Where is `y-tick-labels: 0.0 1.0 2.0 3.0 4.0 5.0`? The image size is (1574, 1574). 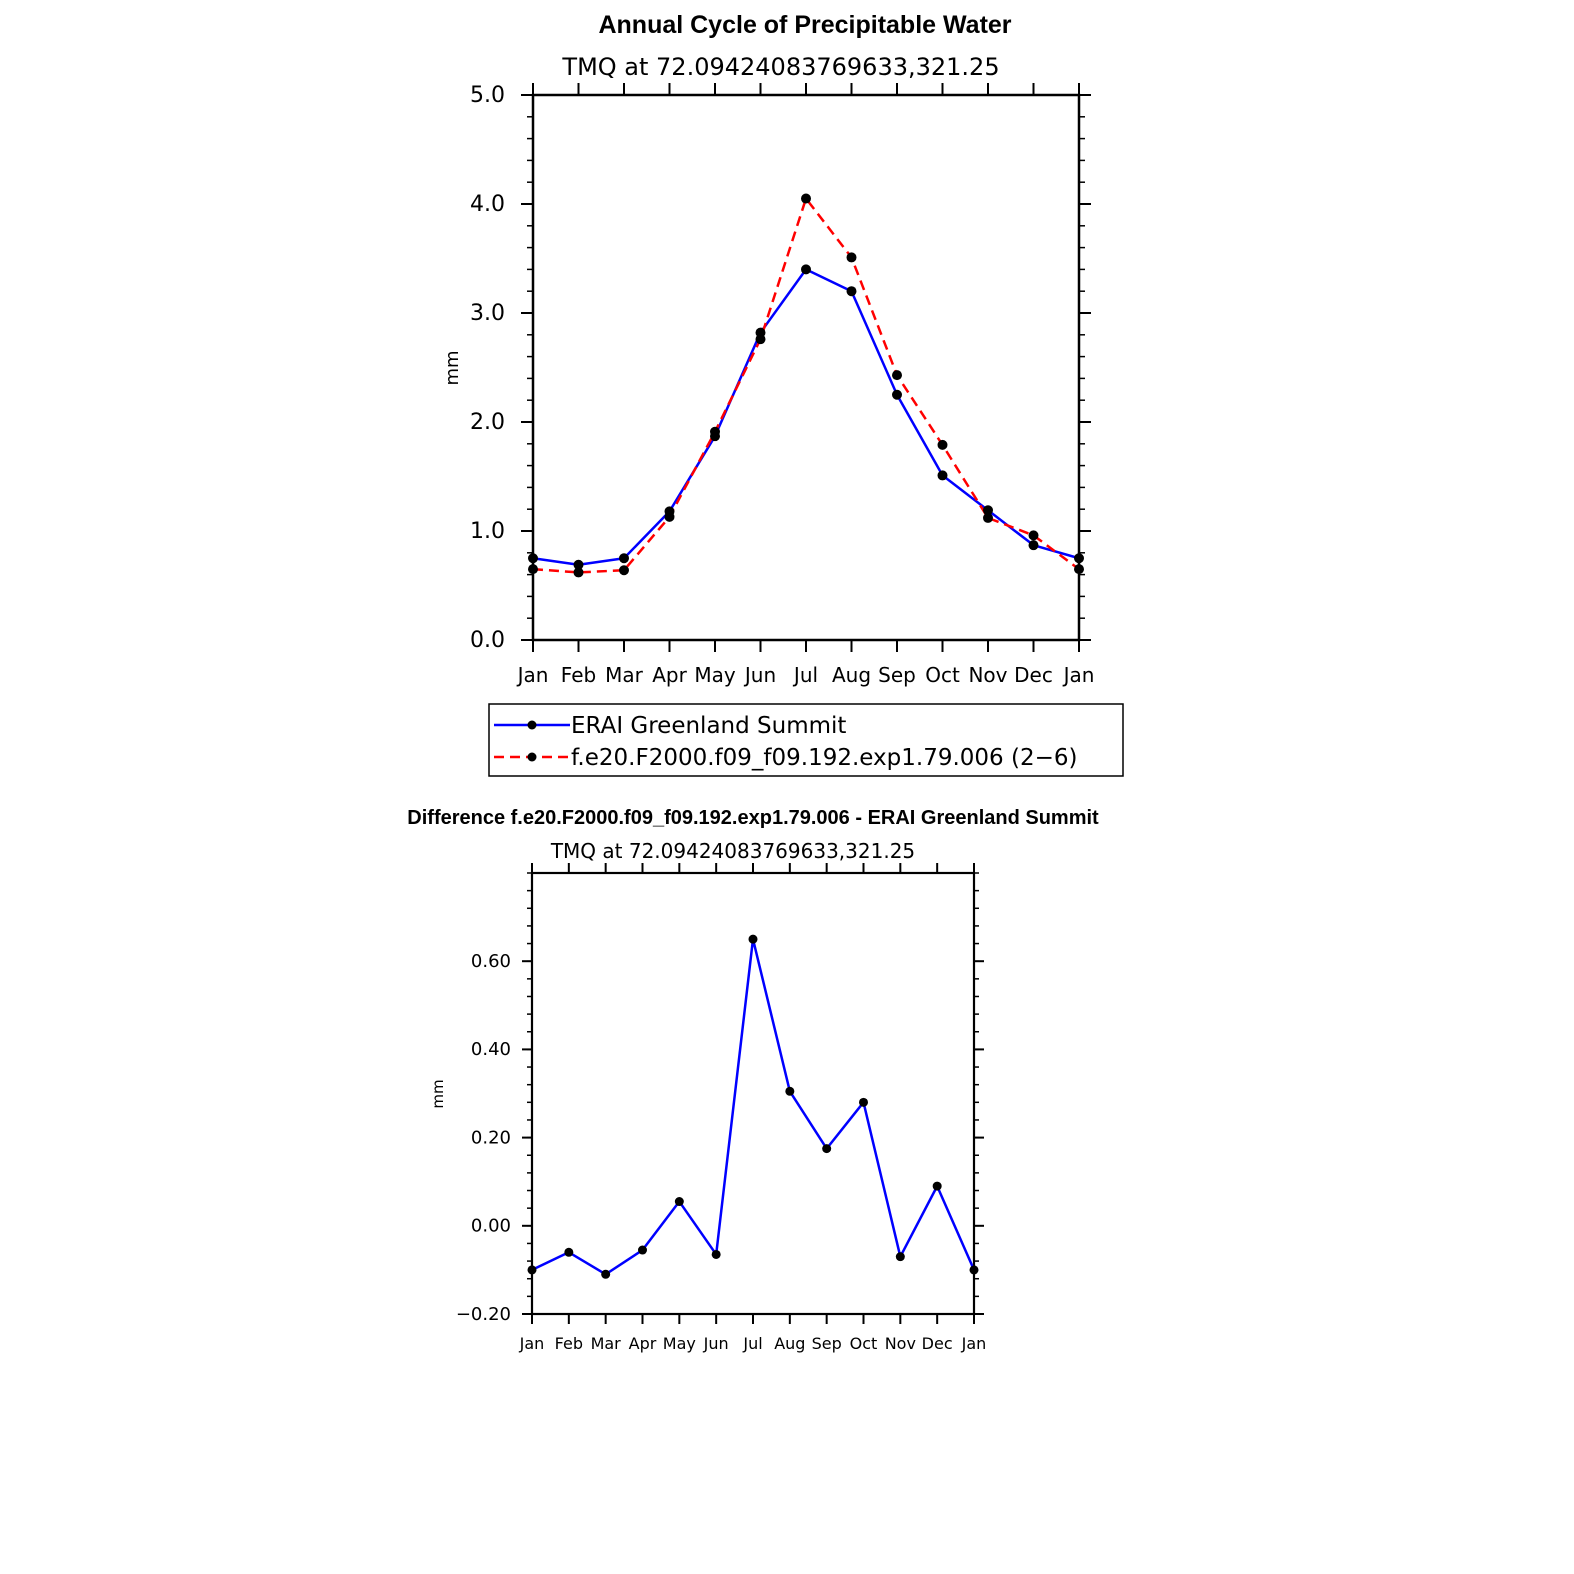 y-tick-labels: 0.0 1.0 2.0 3.0 4.0 5.0 is located at coordinates (487, 368).